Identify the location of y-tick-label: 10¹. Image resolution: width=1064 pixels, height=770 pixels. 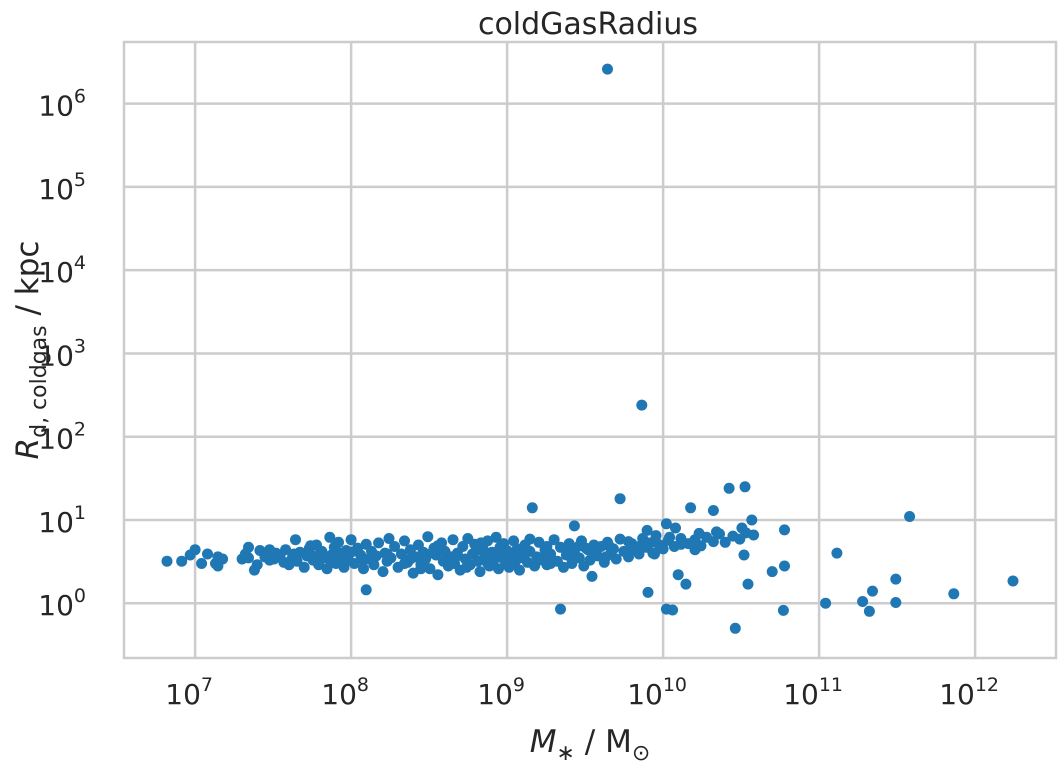
(62, 520).